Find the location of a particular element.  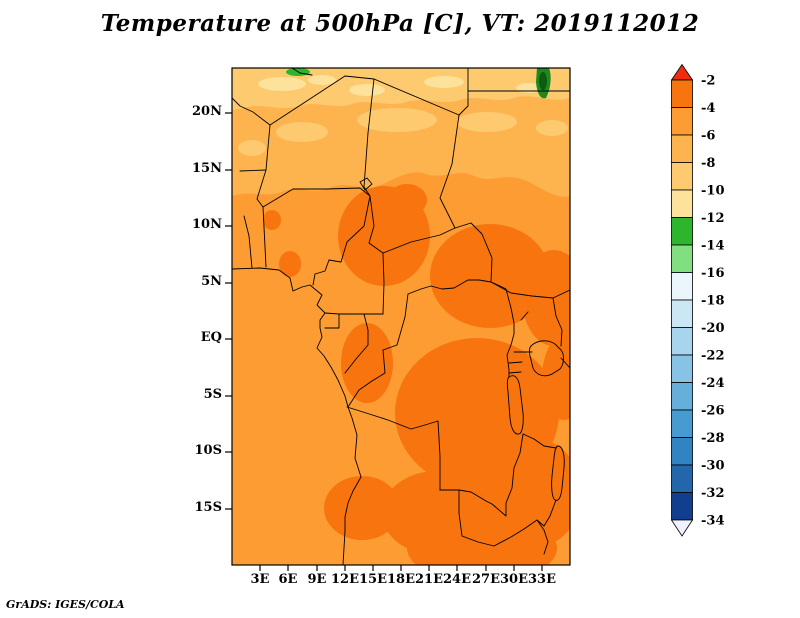

lat-tick-label: 10N is located at coordinates (207, 224).